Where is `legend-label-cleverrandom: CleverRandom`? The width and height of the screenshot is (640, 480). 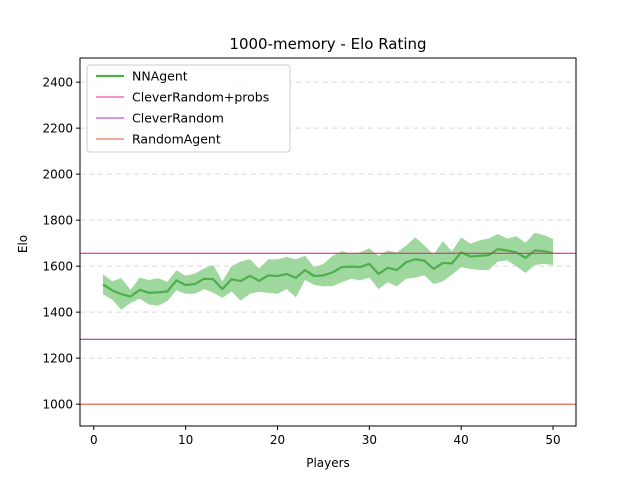
legend-label-cleverrandom: CleverRandom is located at coordinates (178, 118).